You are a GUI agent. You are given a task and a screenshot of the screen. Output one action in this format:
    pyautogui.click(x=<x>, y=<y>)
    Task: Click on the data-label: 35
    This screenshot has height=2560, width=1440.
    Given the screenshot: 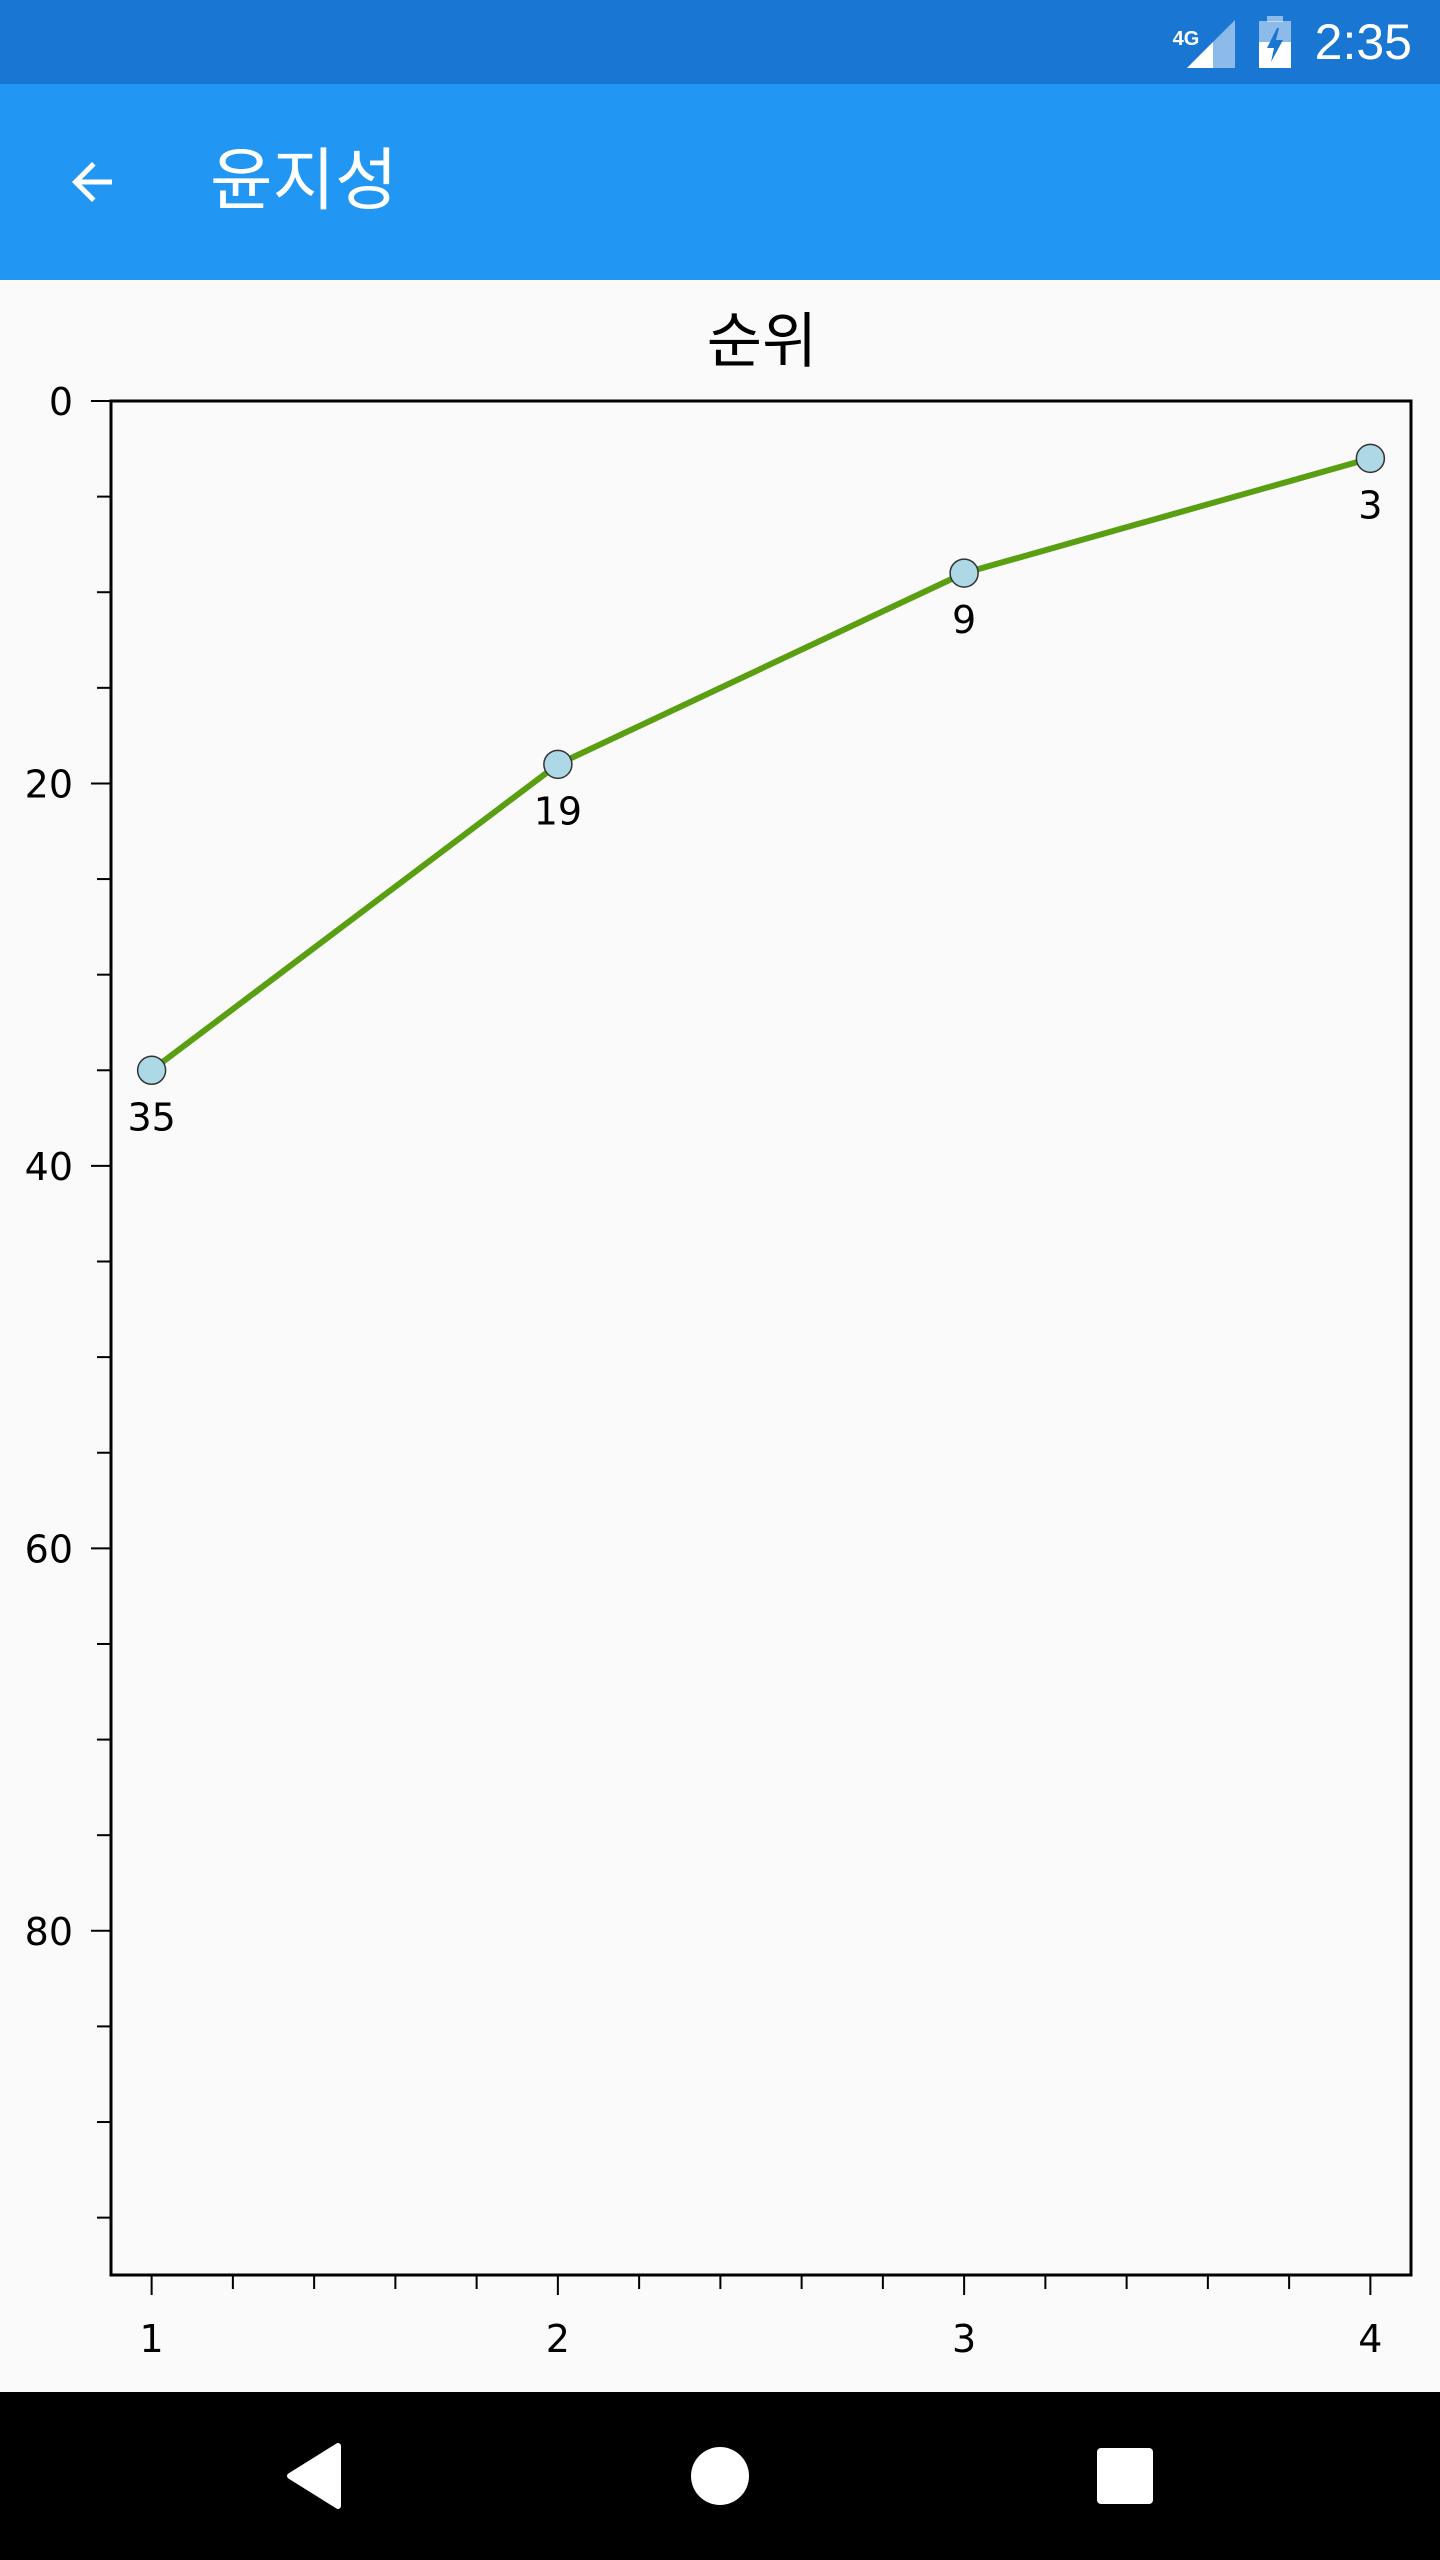 What is the action you would take?
    pyautogui.click(x=151, y=1117)
    